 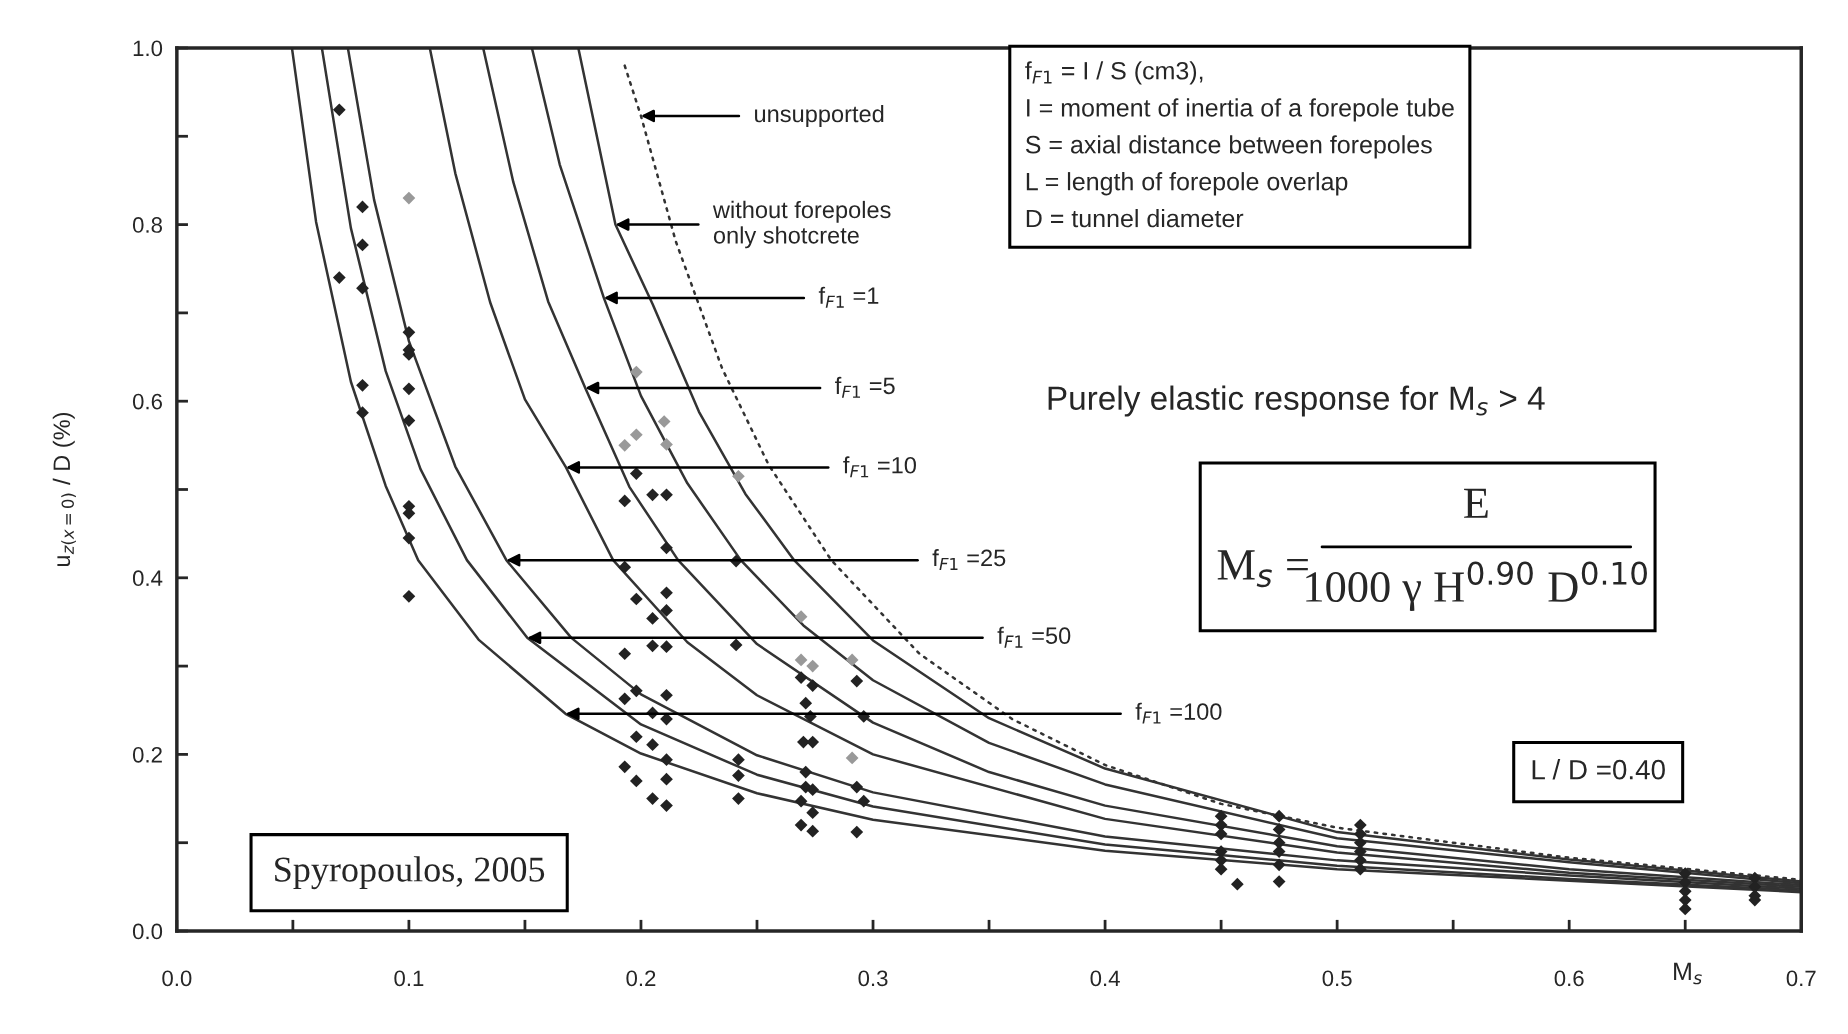 I want to click on y-axis-title: u$_{z(x=0)}$ / D (%), so click(x=64, y=489).